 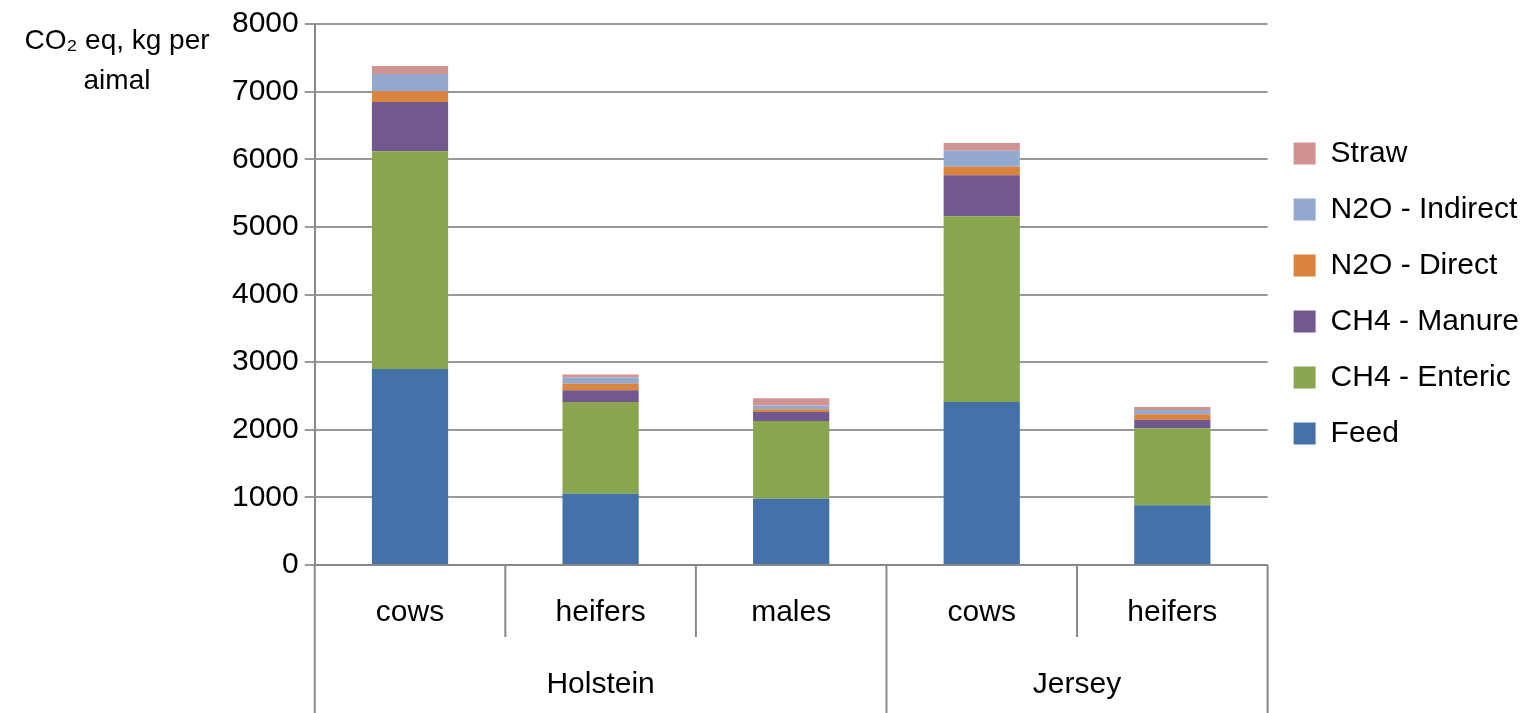 What do you see at coordinates (265, 360) in the screenshot?
I see `y-tick-label: 3000` at bounding box center [265, 360].